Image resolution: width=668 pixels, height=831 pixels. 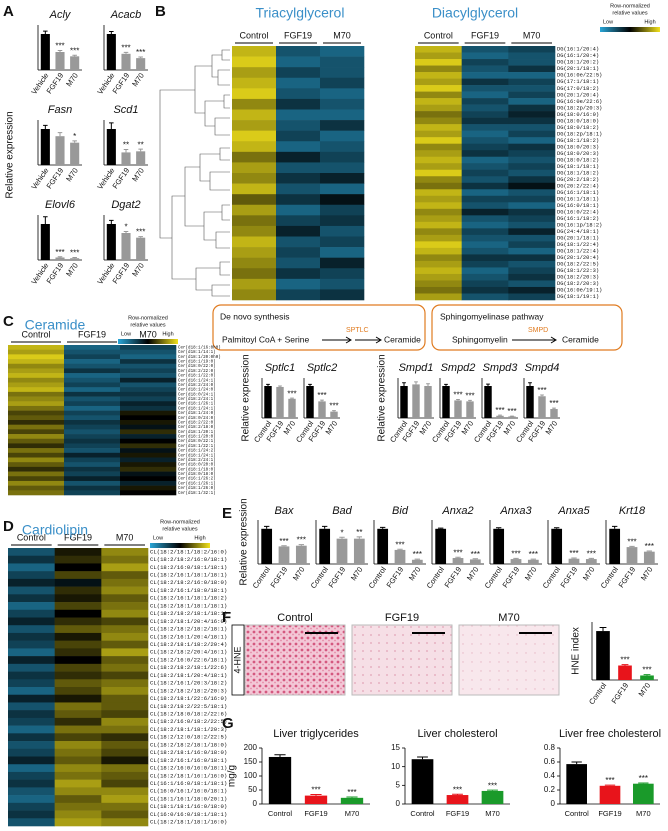 I want to click on image-title: Control, so click(x=294, y=618).